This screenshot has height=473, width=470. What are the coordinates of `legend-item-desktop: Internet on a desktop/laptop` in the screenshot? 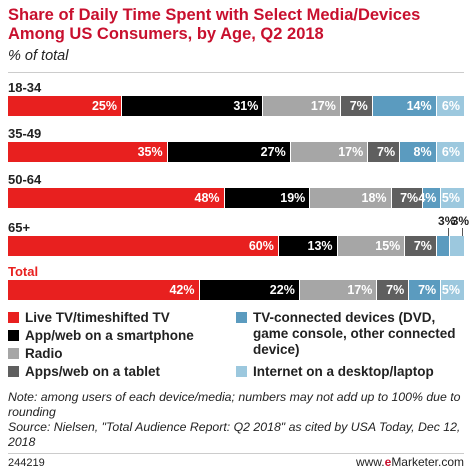 It's located at (335, 372).